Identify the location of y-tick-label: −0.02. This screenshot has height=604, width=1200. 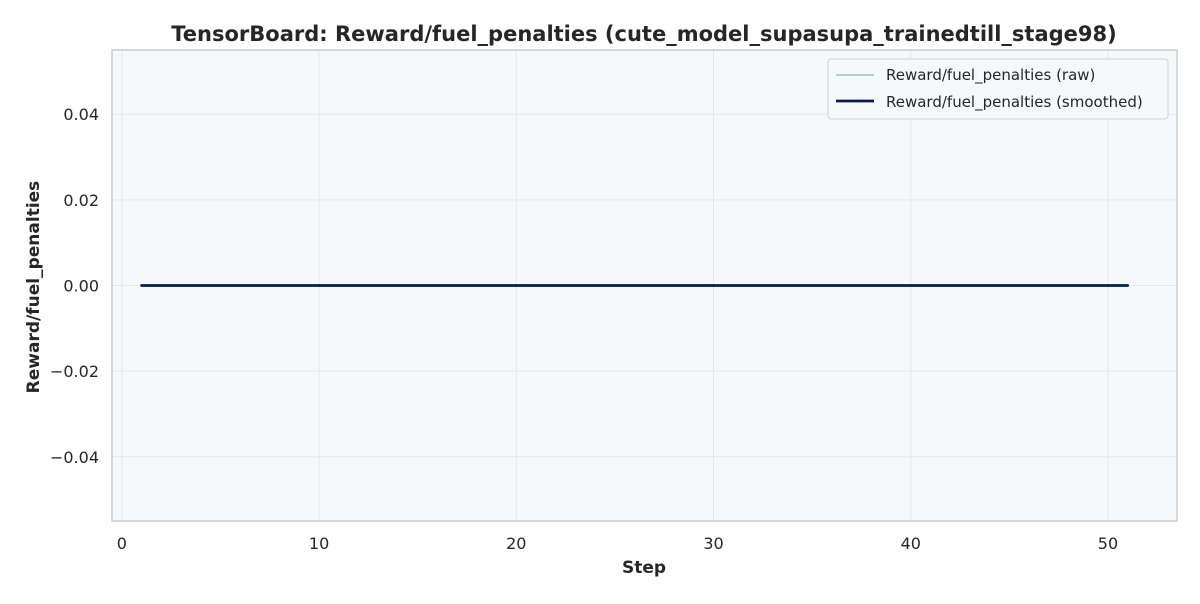
(74, 371).